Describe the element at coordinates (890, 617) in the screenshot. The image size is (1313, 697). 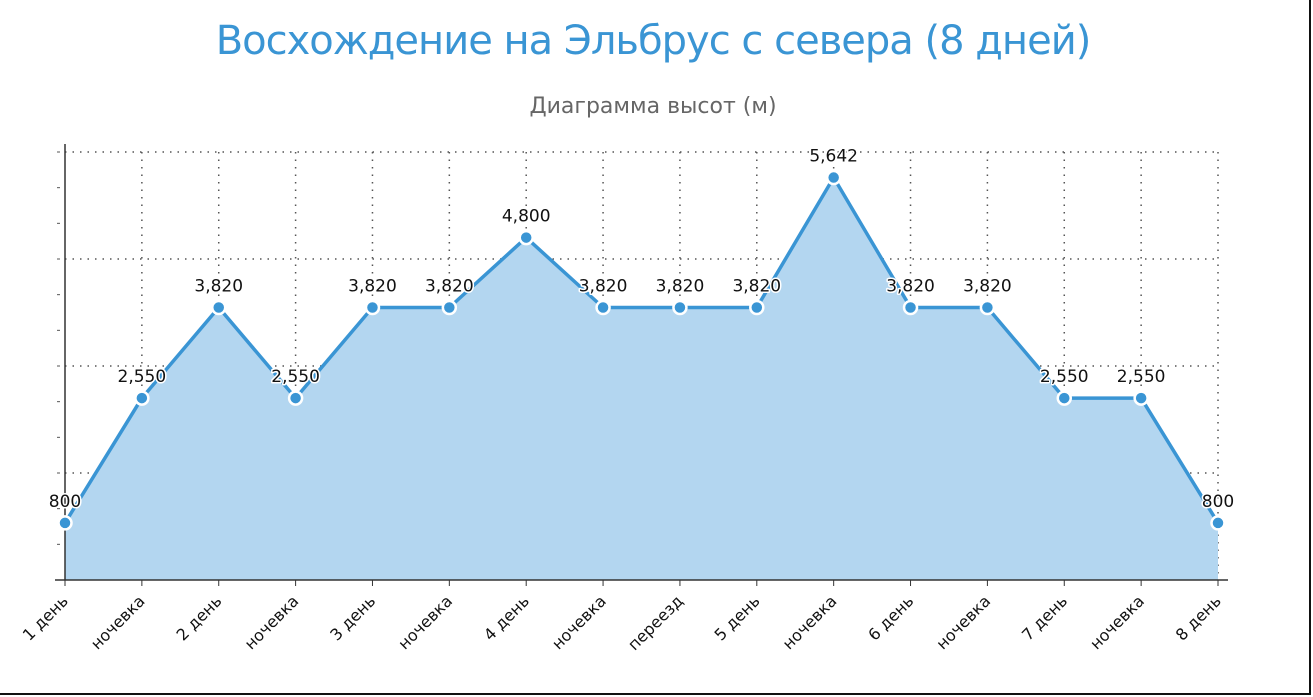
I see `x-tick-label: 6 день` at that location.